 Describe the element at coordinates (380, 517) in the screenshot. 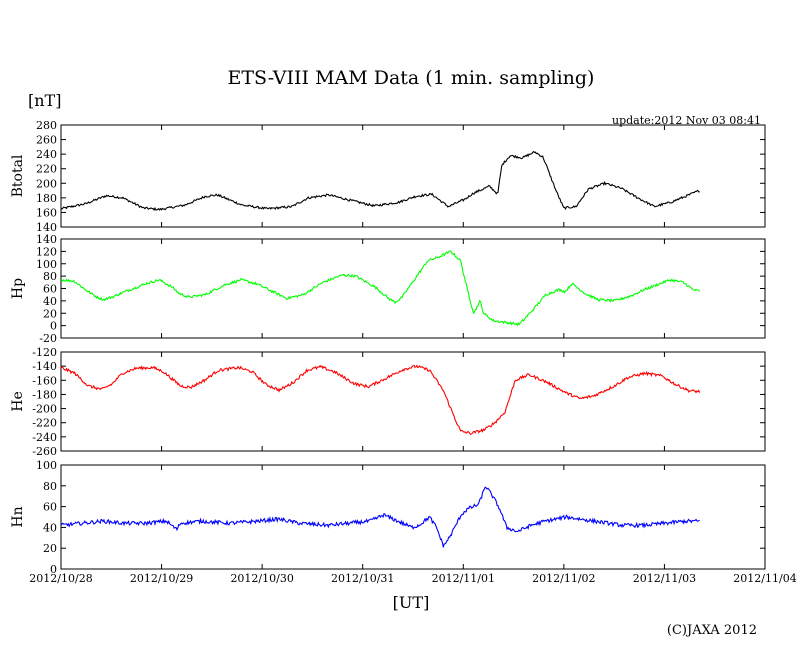

I see `series-line-hn` at that location.